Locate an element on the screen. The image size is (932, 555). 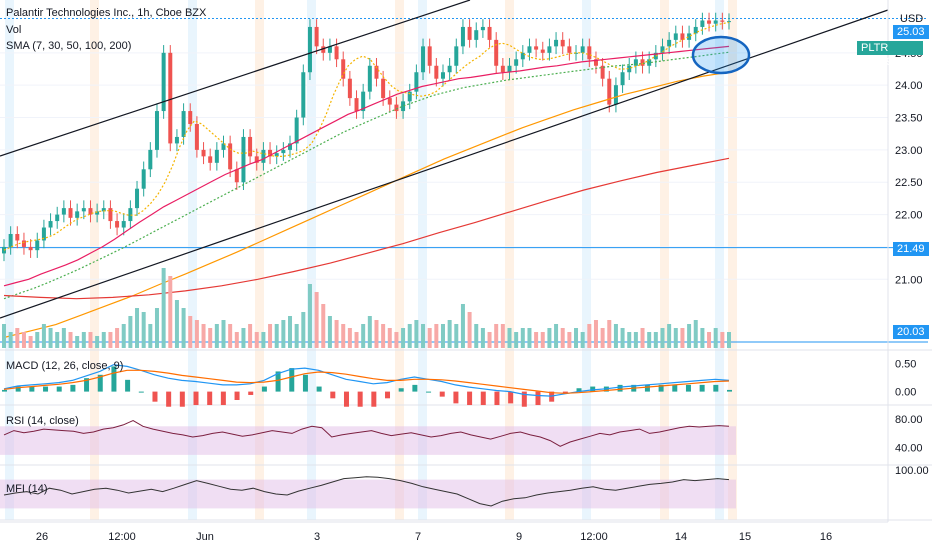
rsi-line is located at coordinates (366, 433).